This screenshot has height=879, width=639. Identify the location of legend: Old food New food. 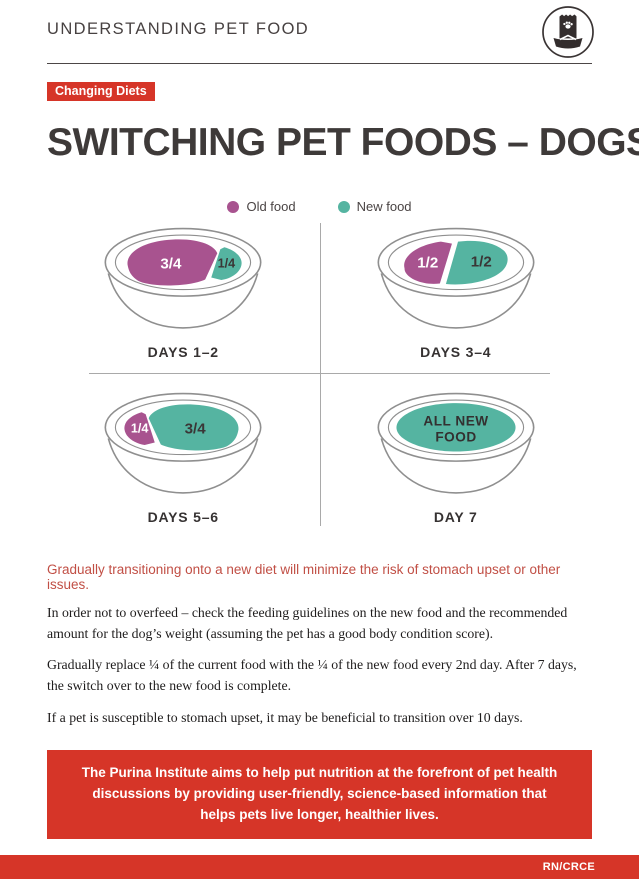
(319, 206).